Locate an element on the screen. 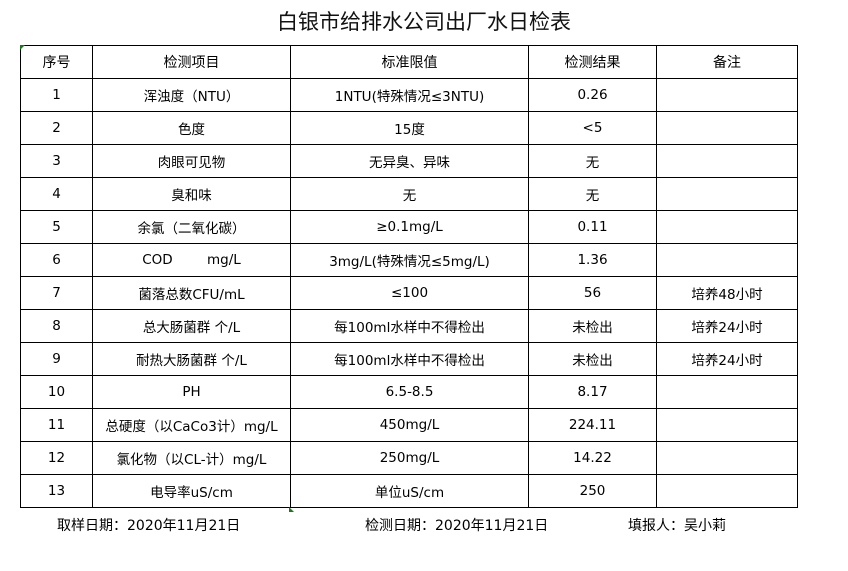 The image size is (848, 571). cell-seq: 11 is located at coordinates (56, 425).